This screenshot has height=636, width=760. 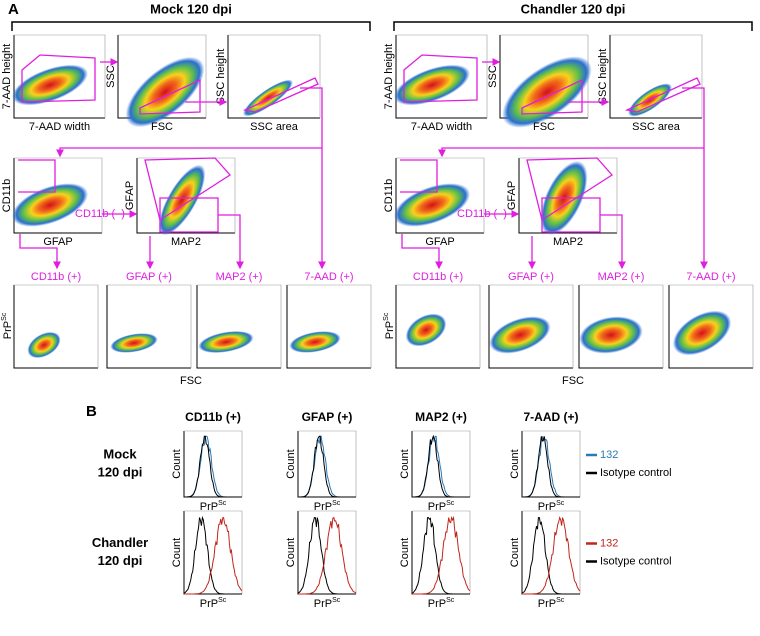 What do you see at coordinates (221, 77) in the screenshot?
I see `y-axis-label: SSC height` at bounding box center [221, 77].